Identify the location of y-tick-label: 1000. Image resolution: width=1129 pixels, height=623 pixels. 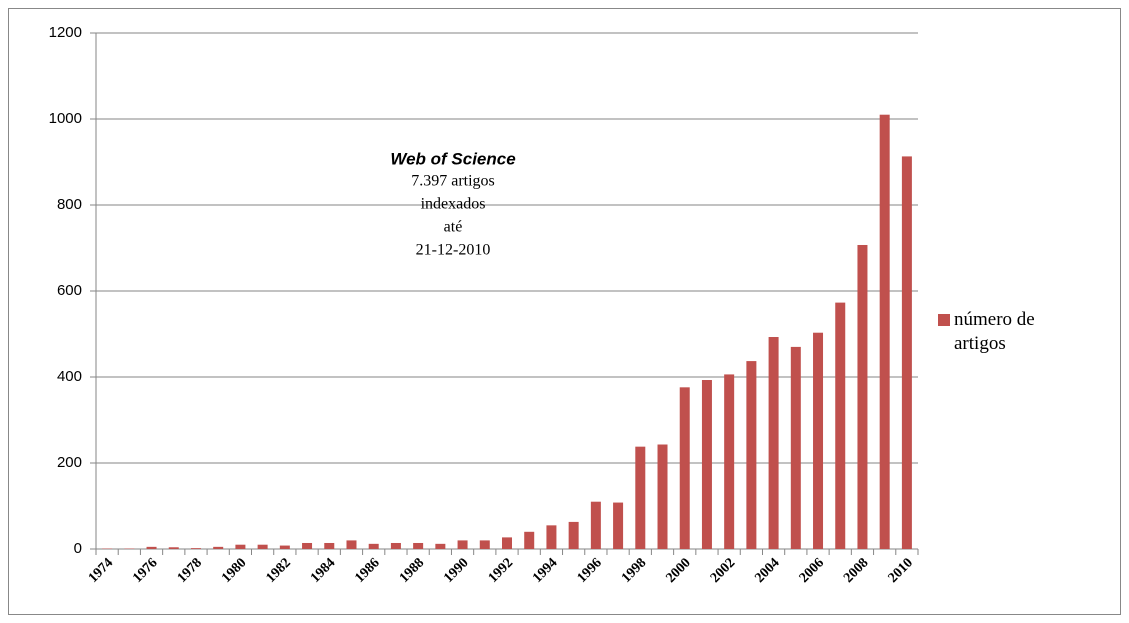
(65, 118).